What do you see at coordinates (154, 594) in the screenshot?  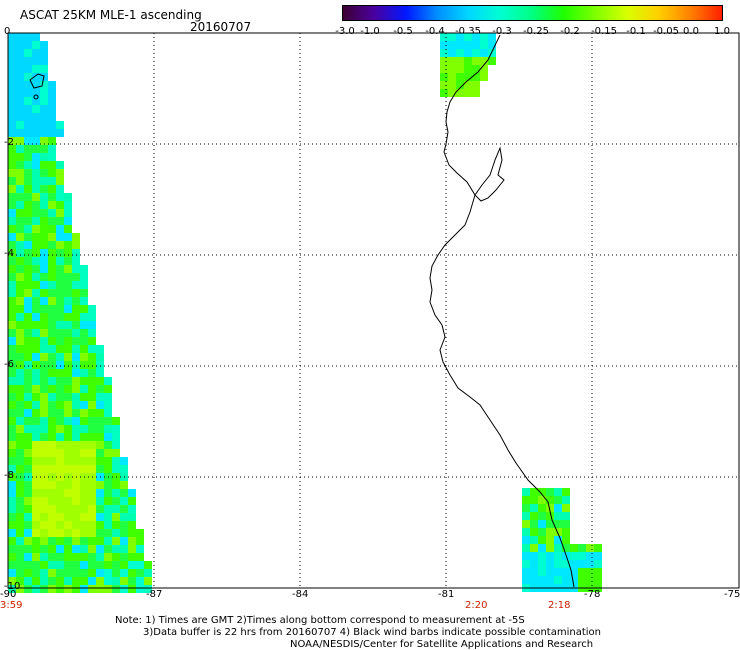 I see `lon-label: -87` at bounding box center [154, 594].